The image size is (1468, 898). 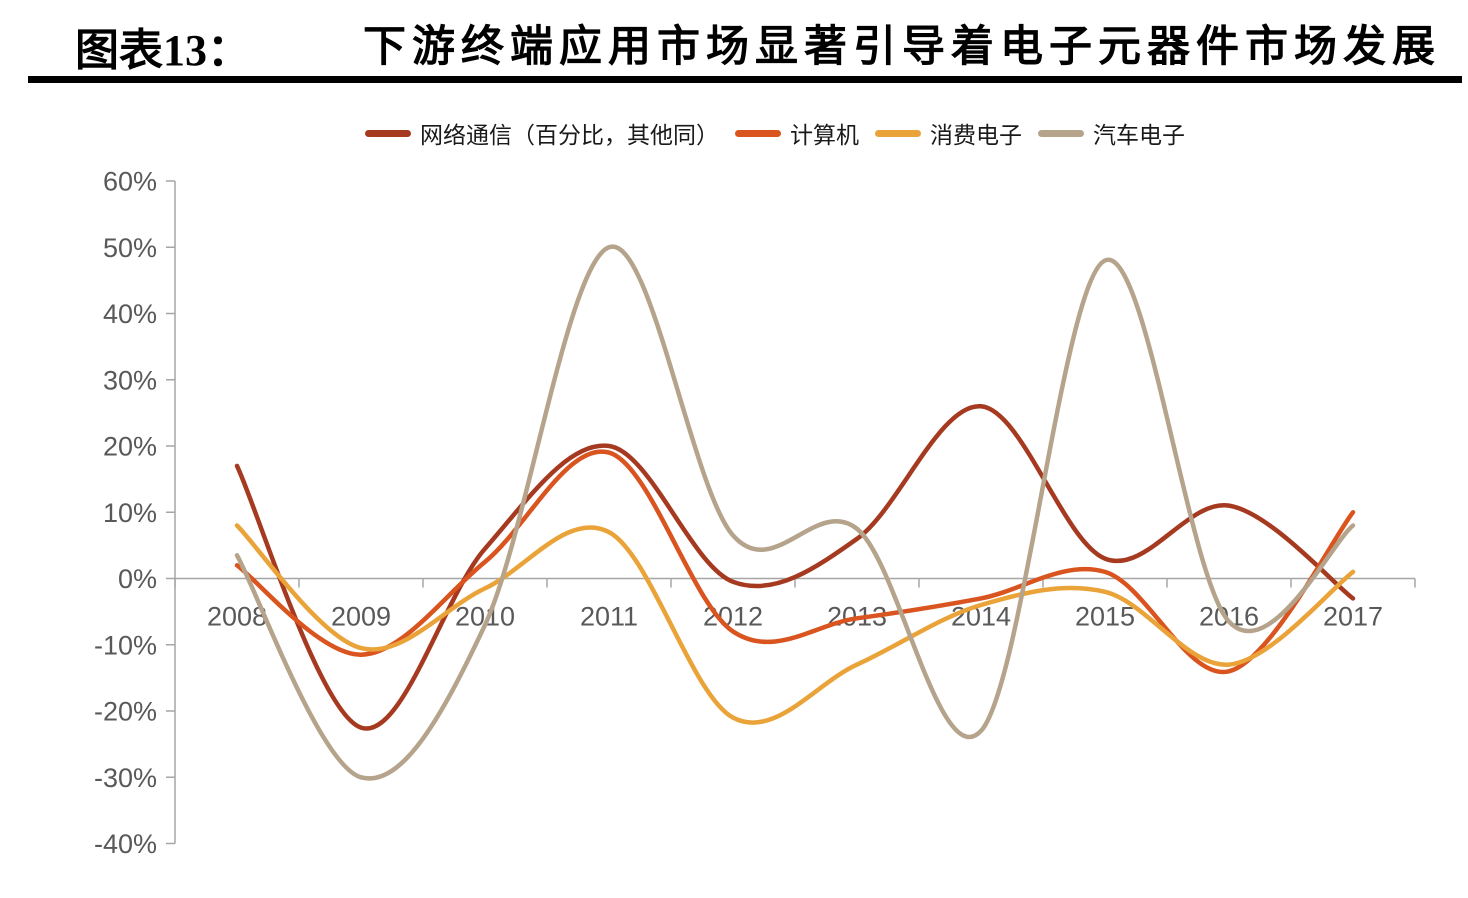 I want to click on x-axis-tick-label: 2016, so click(x=1229, y=617).